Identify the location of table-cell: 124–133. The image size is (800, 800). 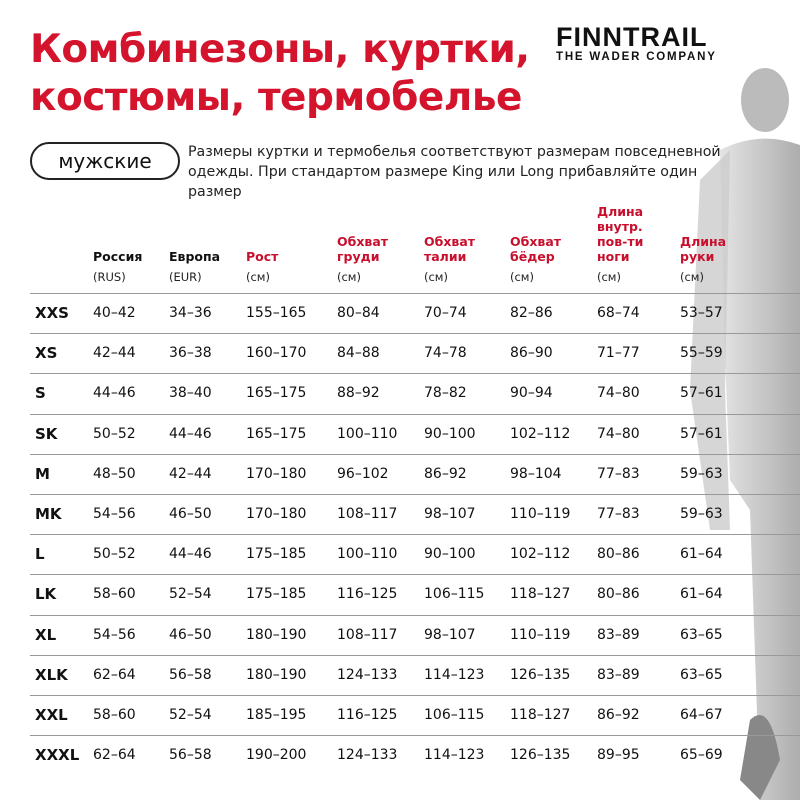
(367, 755).